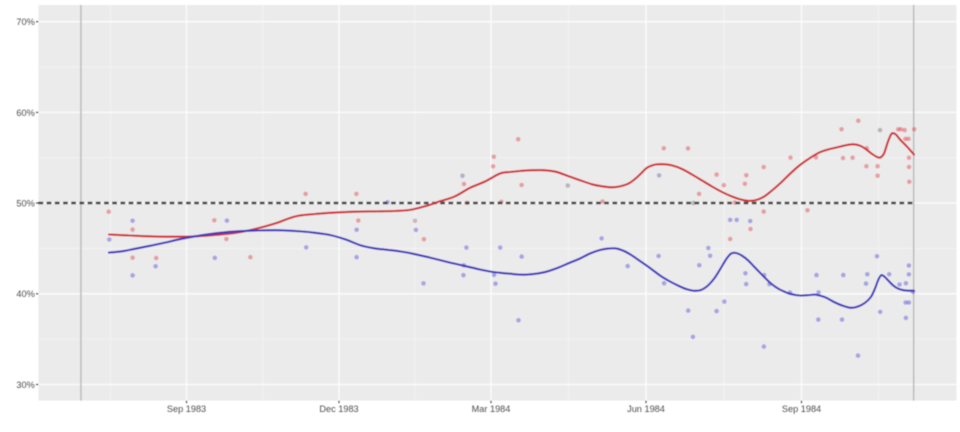  Describe the element at coordinates (25, 113) in the screenshot. I see `svg-text: 60%` at that location.